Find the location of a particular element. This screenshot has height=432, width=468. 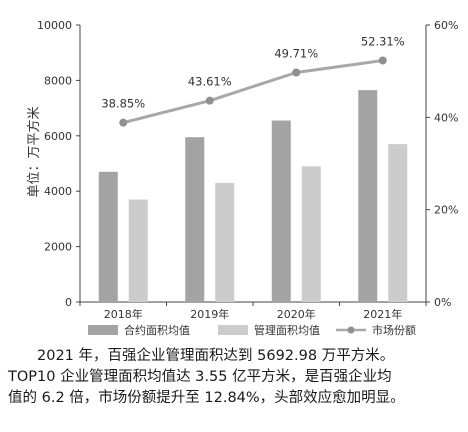

market-share-line: 38.85% 43.61% 49.71% 52.31% is located at coordinates (253, 81).